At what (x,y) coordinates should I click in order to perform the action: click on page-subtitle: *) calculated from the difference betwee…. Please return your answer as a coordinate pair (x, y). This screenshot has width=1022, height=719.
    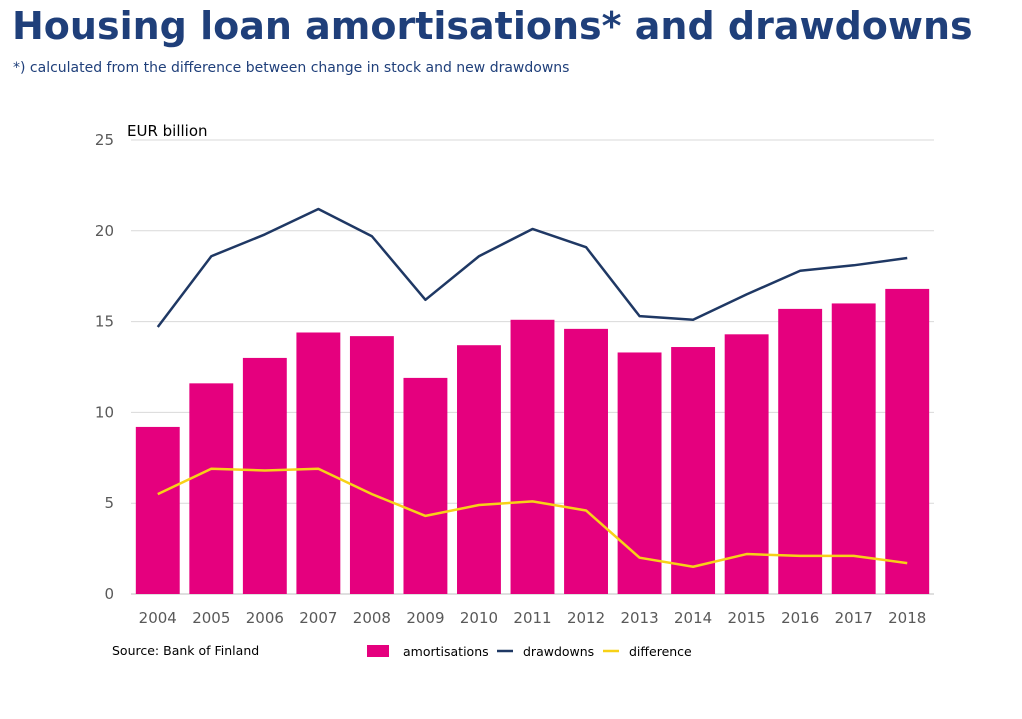
    Looking at the image, I should click on (291, 68).